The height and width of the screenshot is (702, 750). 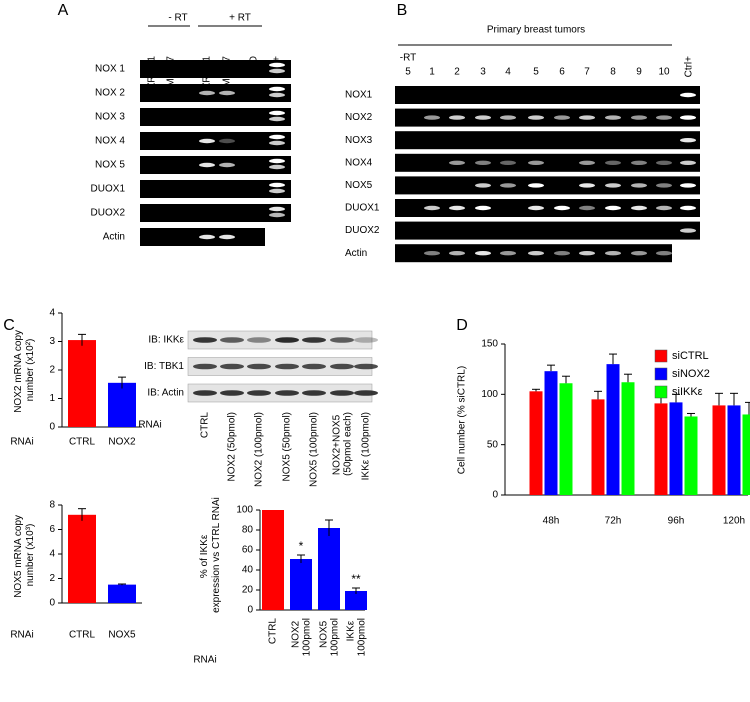 I want to click on x-tick-label: 72h, so click(x=613, y=521).